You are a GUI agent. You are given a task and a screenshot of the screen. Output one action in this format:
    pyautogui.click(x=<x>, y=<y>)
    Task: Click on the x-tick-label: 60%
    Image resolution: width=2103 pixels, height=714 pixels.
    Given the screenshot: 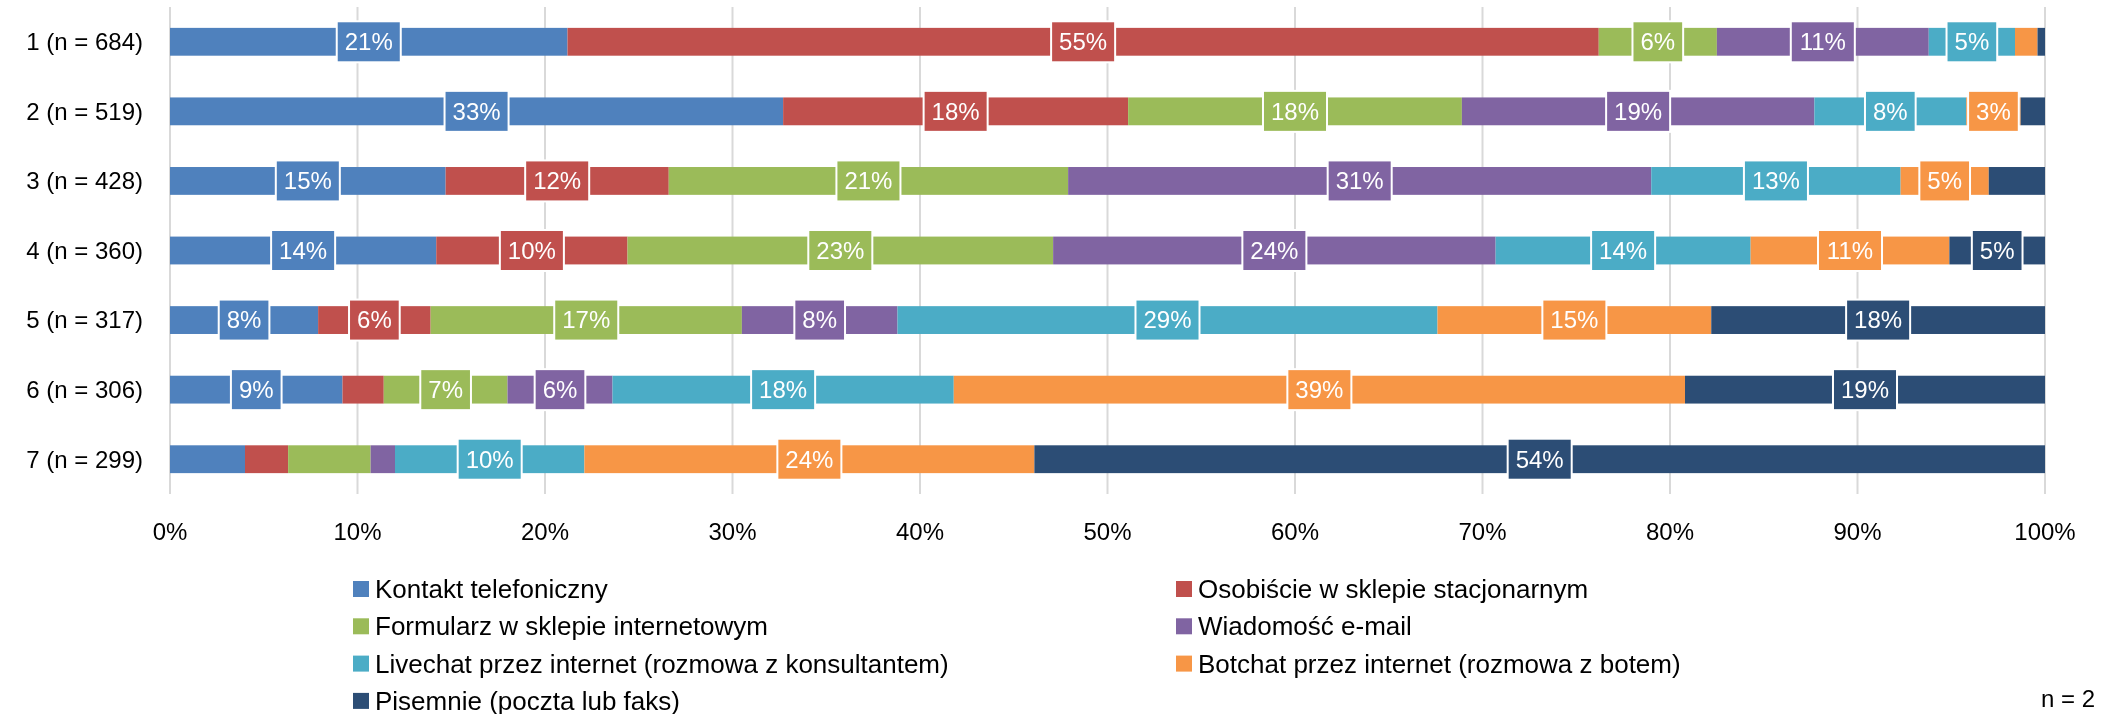 What is the action you would take?
    pyautogui.click(x=1295, y=532)
    